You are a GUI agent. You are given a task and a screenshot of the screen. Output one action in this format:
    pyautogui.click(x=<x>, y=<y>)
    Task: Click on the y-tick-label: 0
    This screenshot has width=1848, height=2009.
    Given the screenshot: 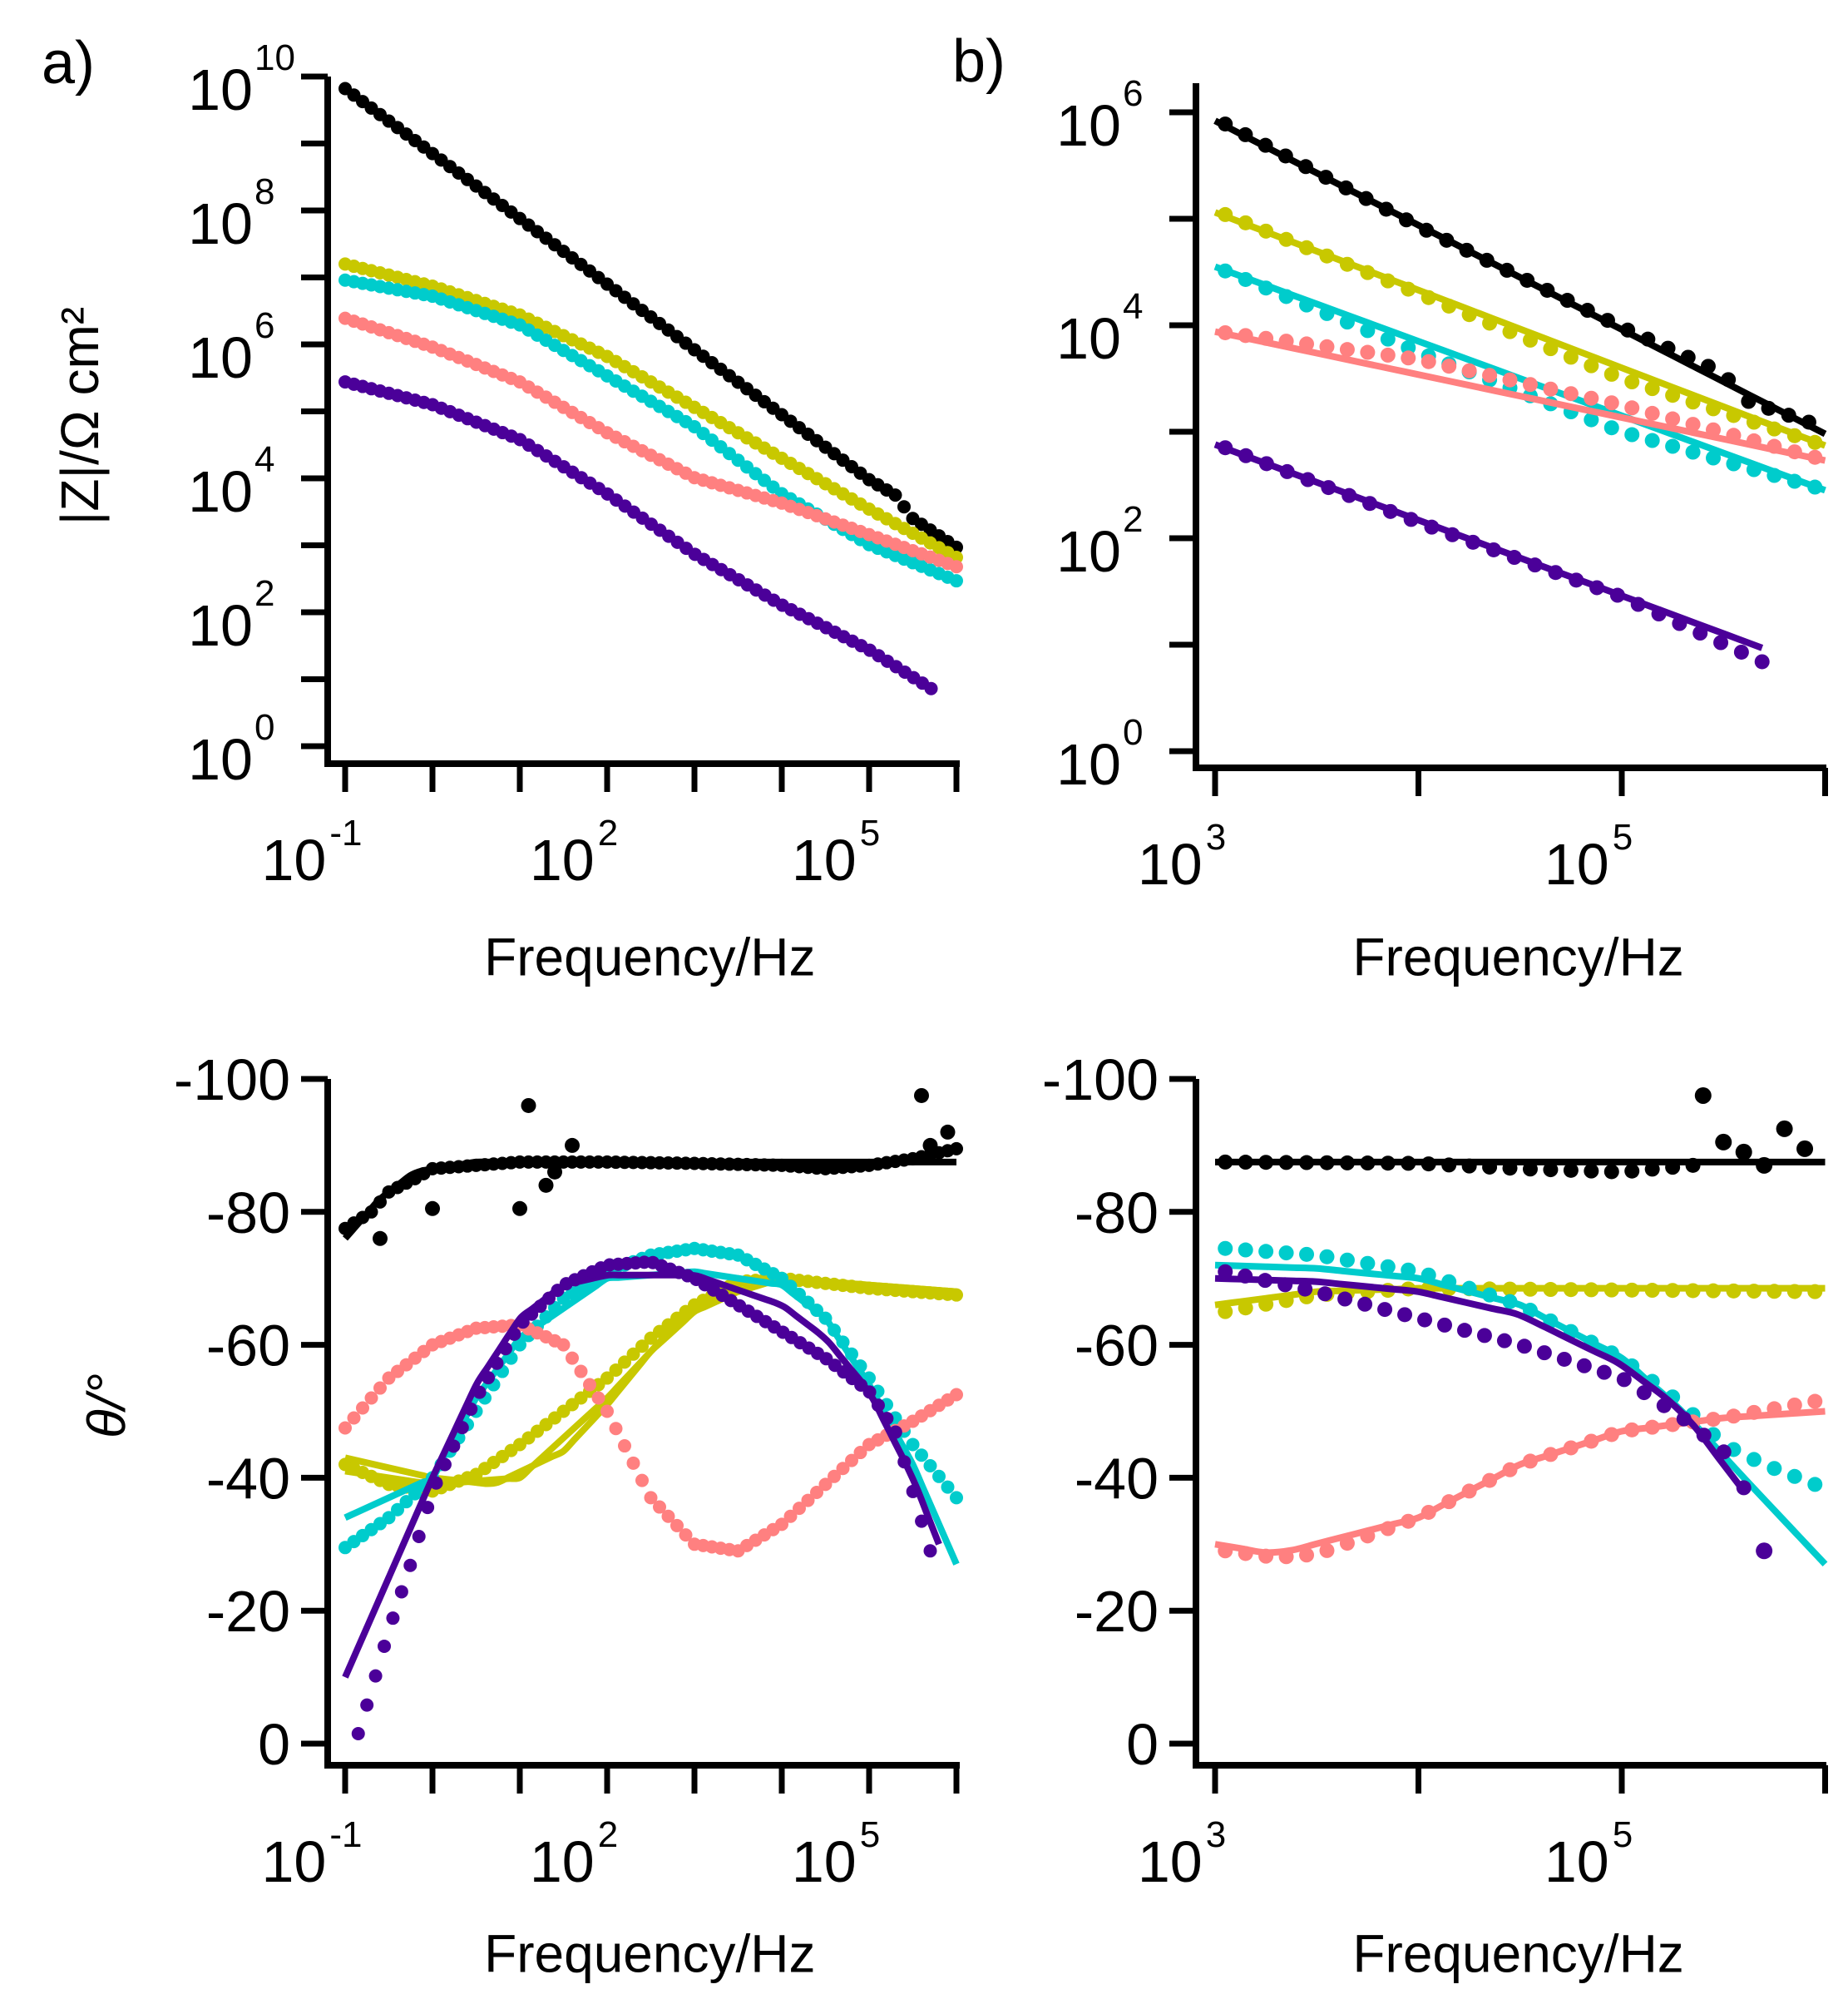 What is the action you would take?
    pyautogui.click(x=274, y=1744)
    